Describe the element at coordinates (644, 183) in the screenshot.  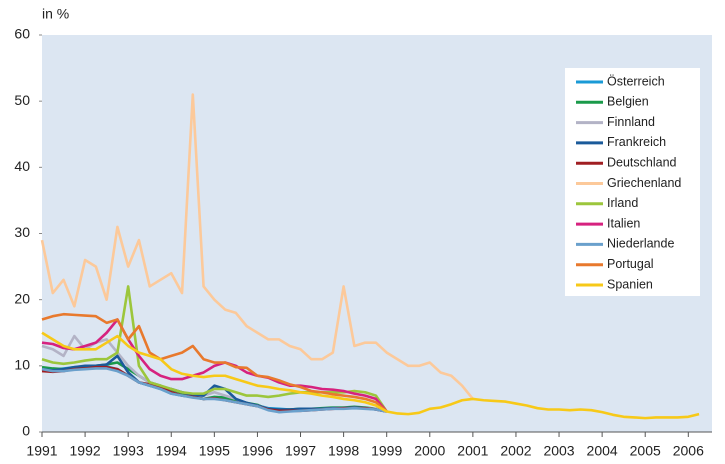
I see `legend-label: Griechenland` at that location.